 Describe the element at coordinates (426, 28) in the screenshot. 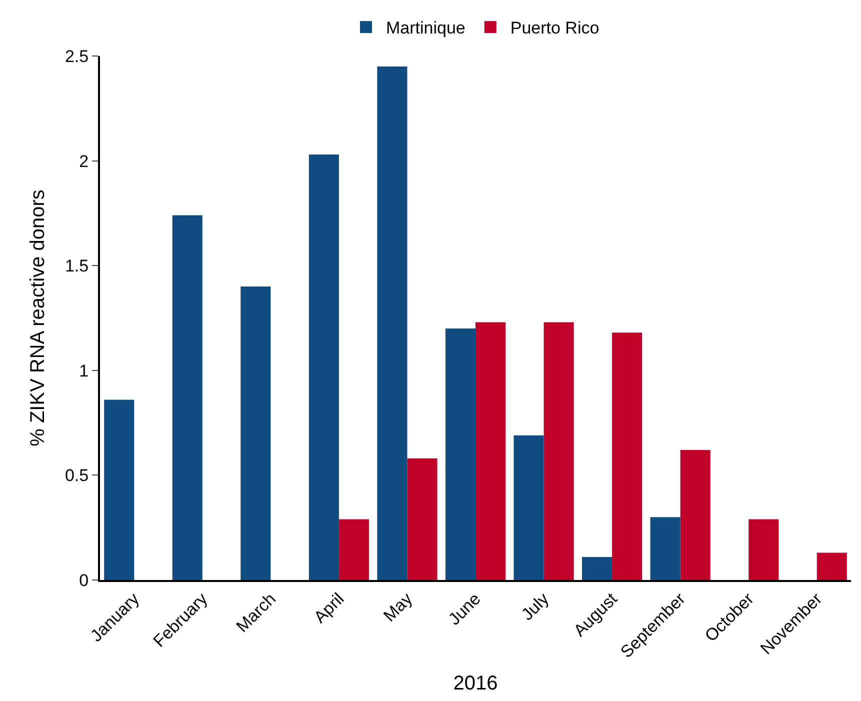

I see `legend-label: Martinique` at that location.